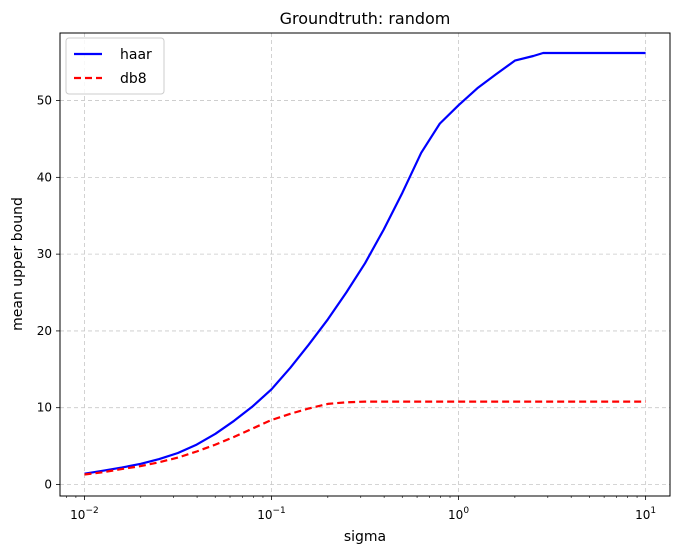 The width and height of the screenshot is (688, 554). Describe the element at coordinates (133, 79) in the screenshot. I see `legend-label-db8: db8` at that location.